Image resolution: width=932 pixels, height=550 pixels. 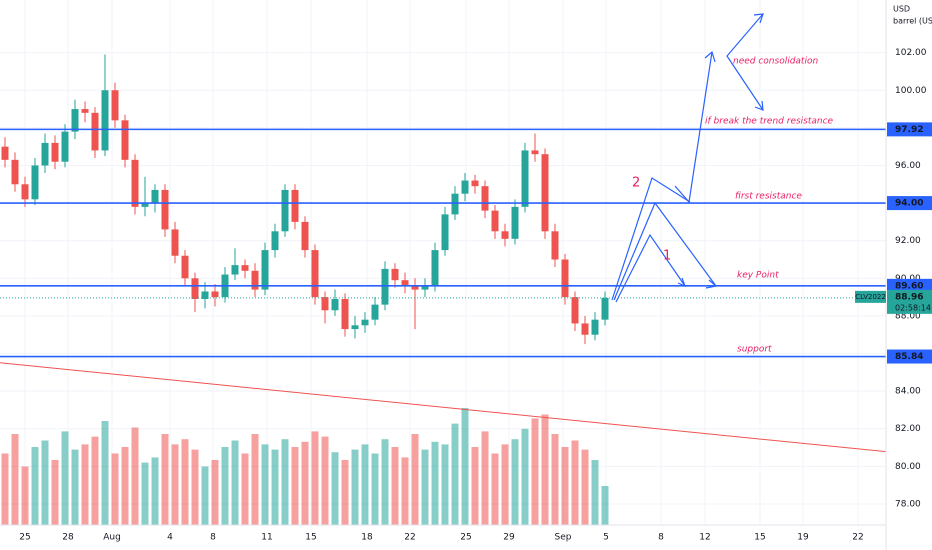 What do you see at coordinates (911, 53) in the screenshot?
I see `y-tick-label: 102.00` at bounding box center [911, 53].